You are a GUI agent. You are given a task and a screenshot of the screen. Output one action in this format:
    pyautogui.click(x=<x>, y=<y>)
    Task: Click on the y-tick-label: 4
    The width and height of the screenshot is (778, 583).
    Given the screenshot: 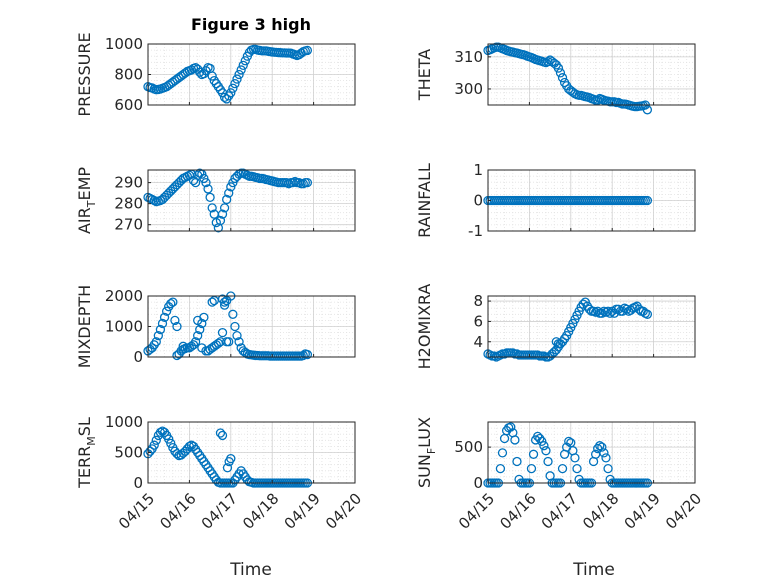 What is the action you would take?
    pyautogui.click(x=478, y=342)
    